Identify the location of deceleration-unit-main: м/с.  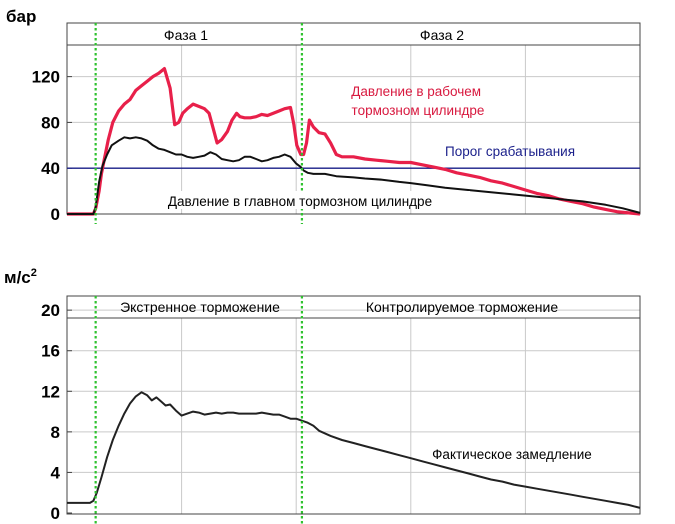
(17, 277).